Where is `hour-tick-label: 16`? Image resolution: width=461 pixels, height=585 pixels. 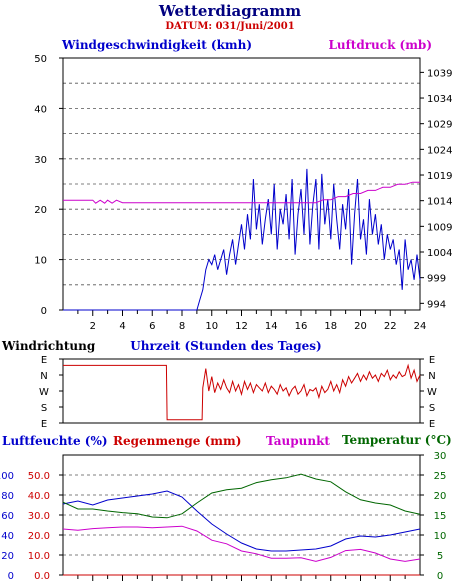
hour-tick-label: 16 is located at coordinates (301, 326).